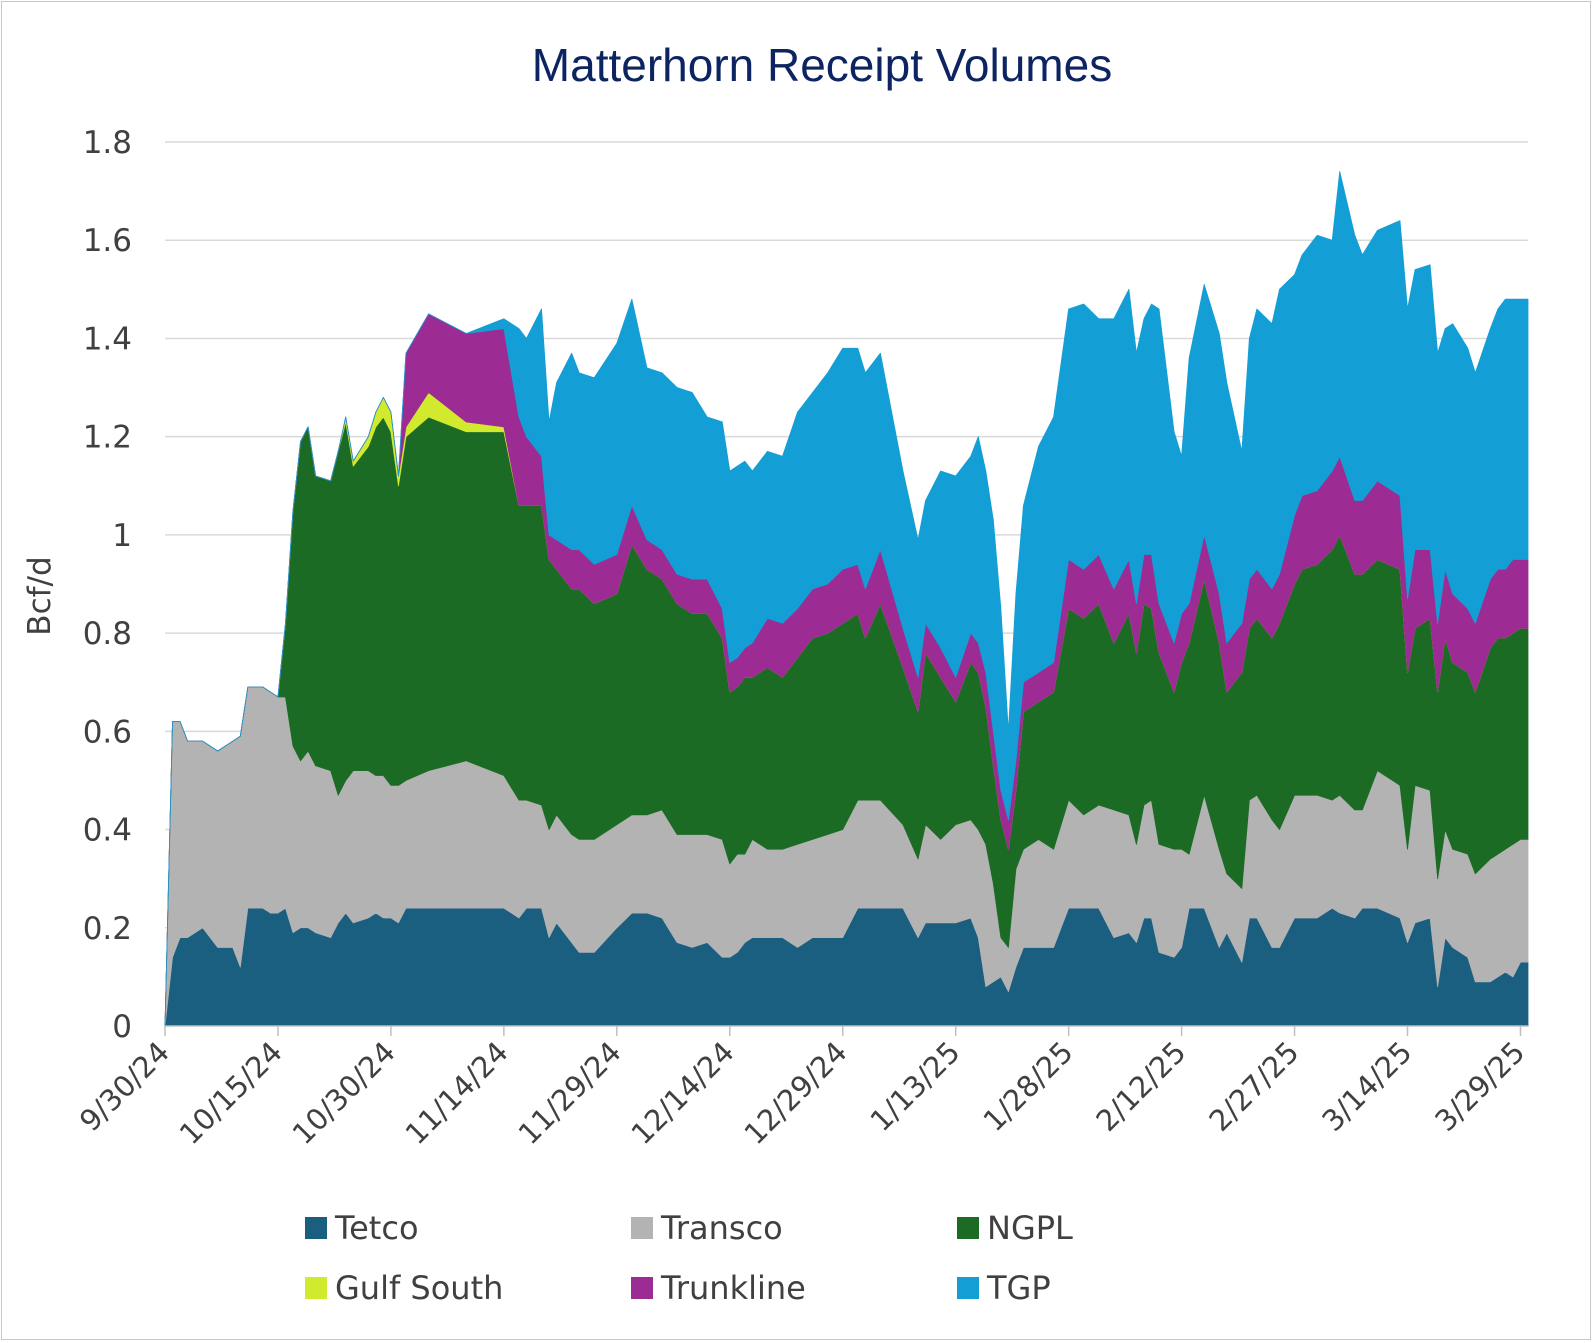 This screenshot has height=1343, width=1594. Describe the element at coordinates (733, 1288) in the screenshot. I see `legend-label: Trunkline` at that location.